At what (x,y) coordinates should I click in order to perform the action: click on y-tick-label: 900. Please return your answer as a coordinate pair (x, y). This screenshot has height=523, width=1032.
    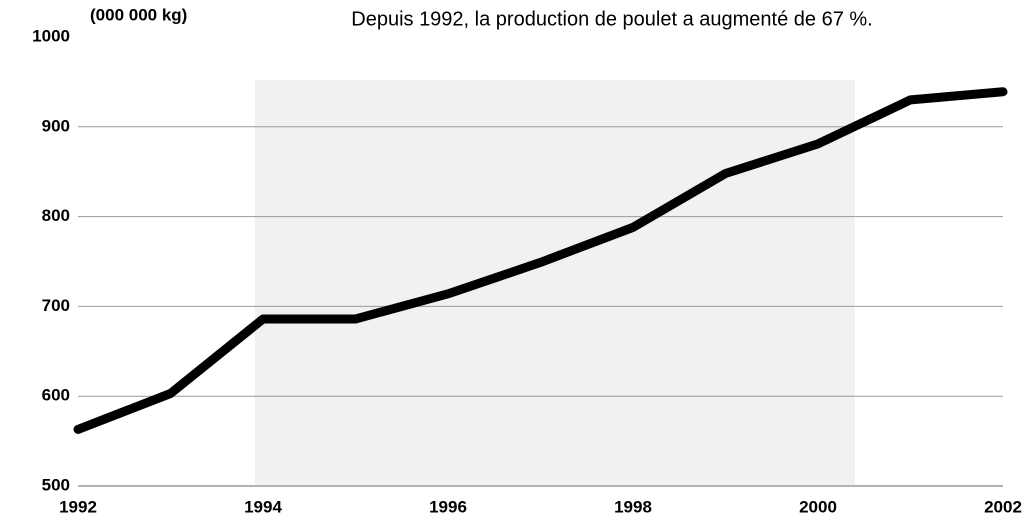
    Looking at the image, I should click on (56, 125).